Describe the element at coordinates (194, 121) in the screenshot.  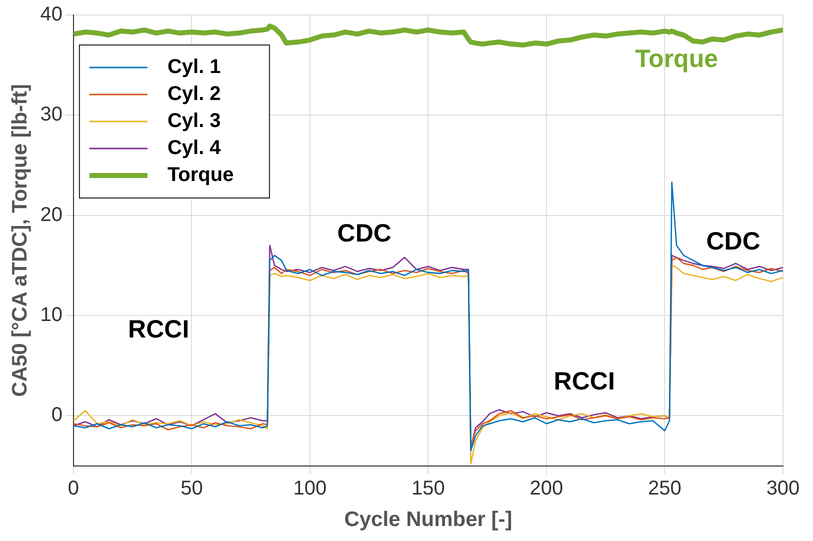
I see `legend-label: Cyl. 3` at that location.